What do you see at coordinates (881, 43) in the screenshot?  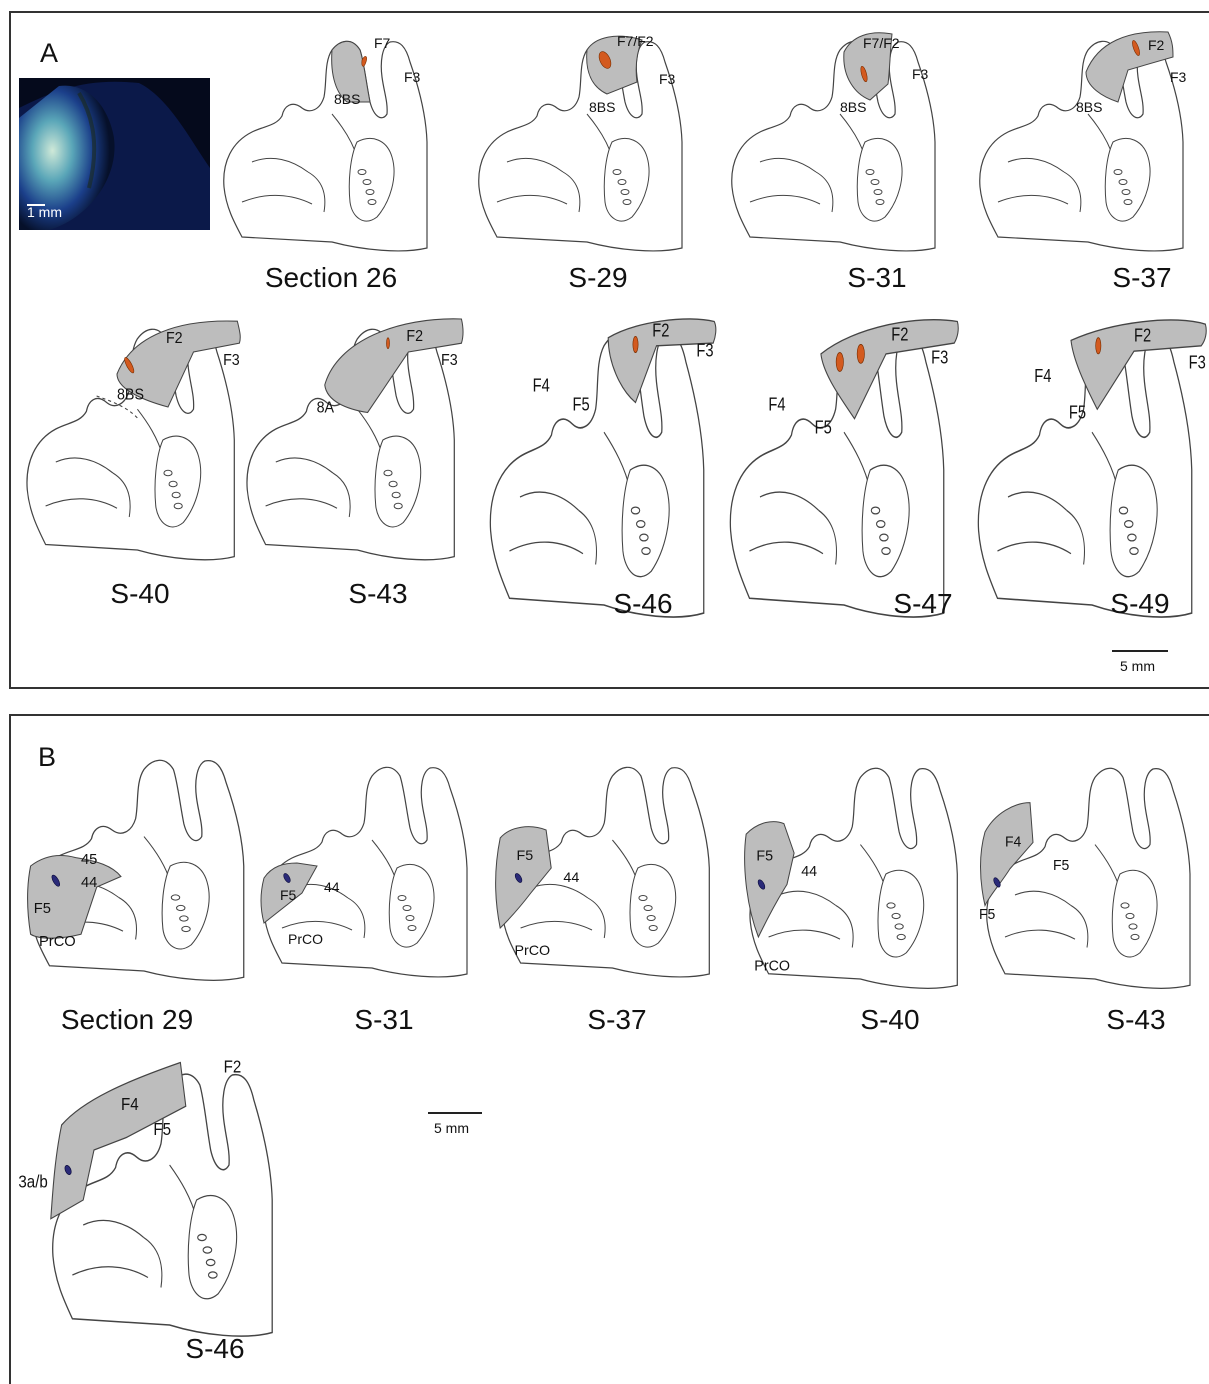 I see `label-a31-f7f2: F7/F2` at bounding box center [881, 43].